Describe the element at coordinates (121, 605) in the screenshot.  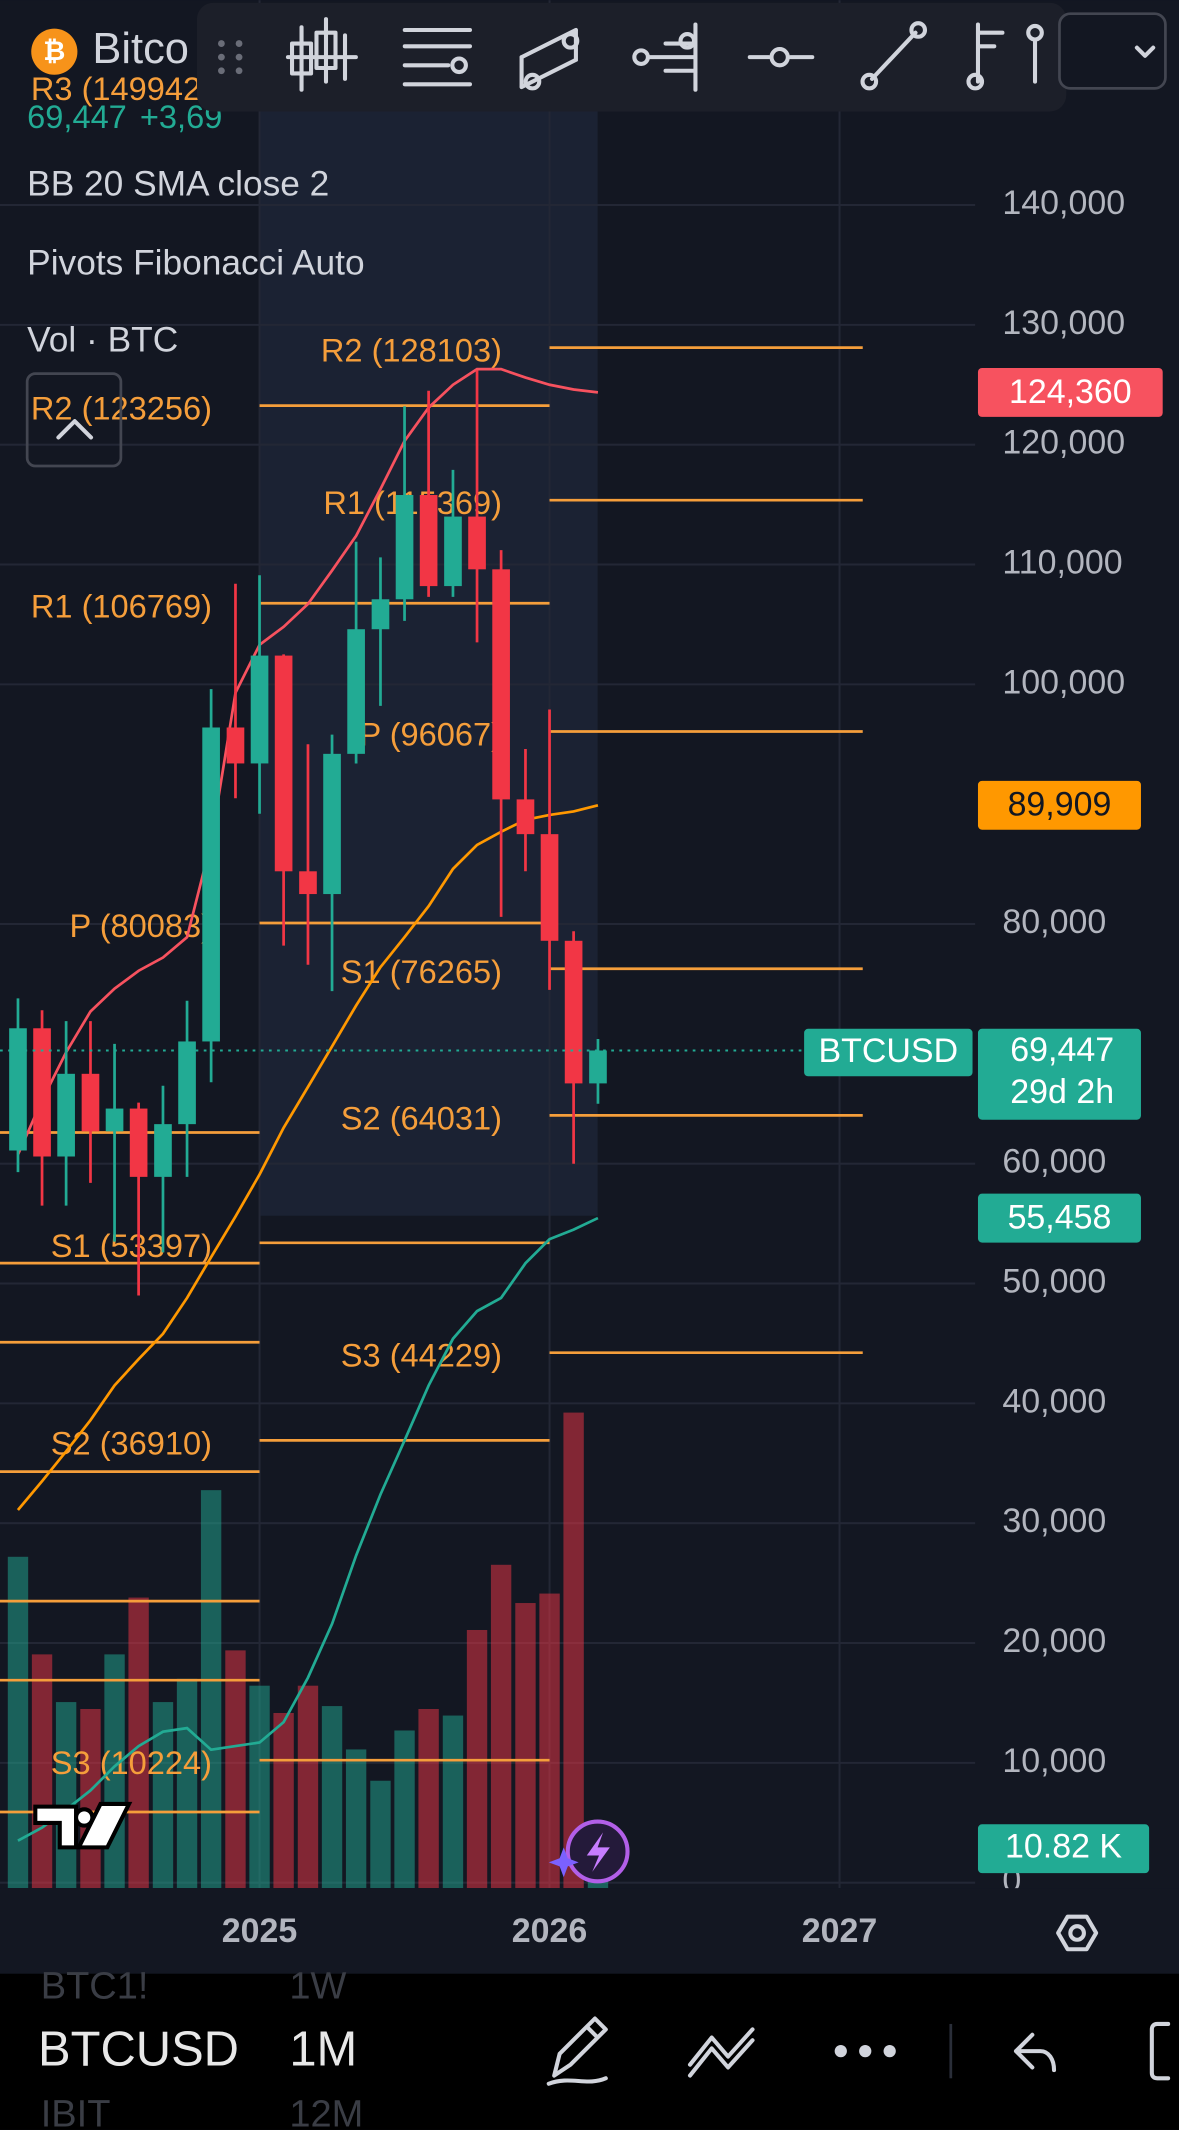
I see `pivot-label: R1 (106769)` at that location.